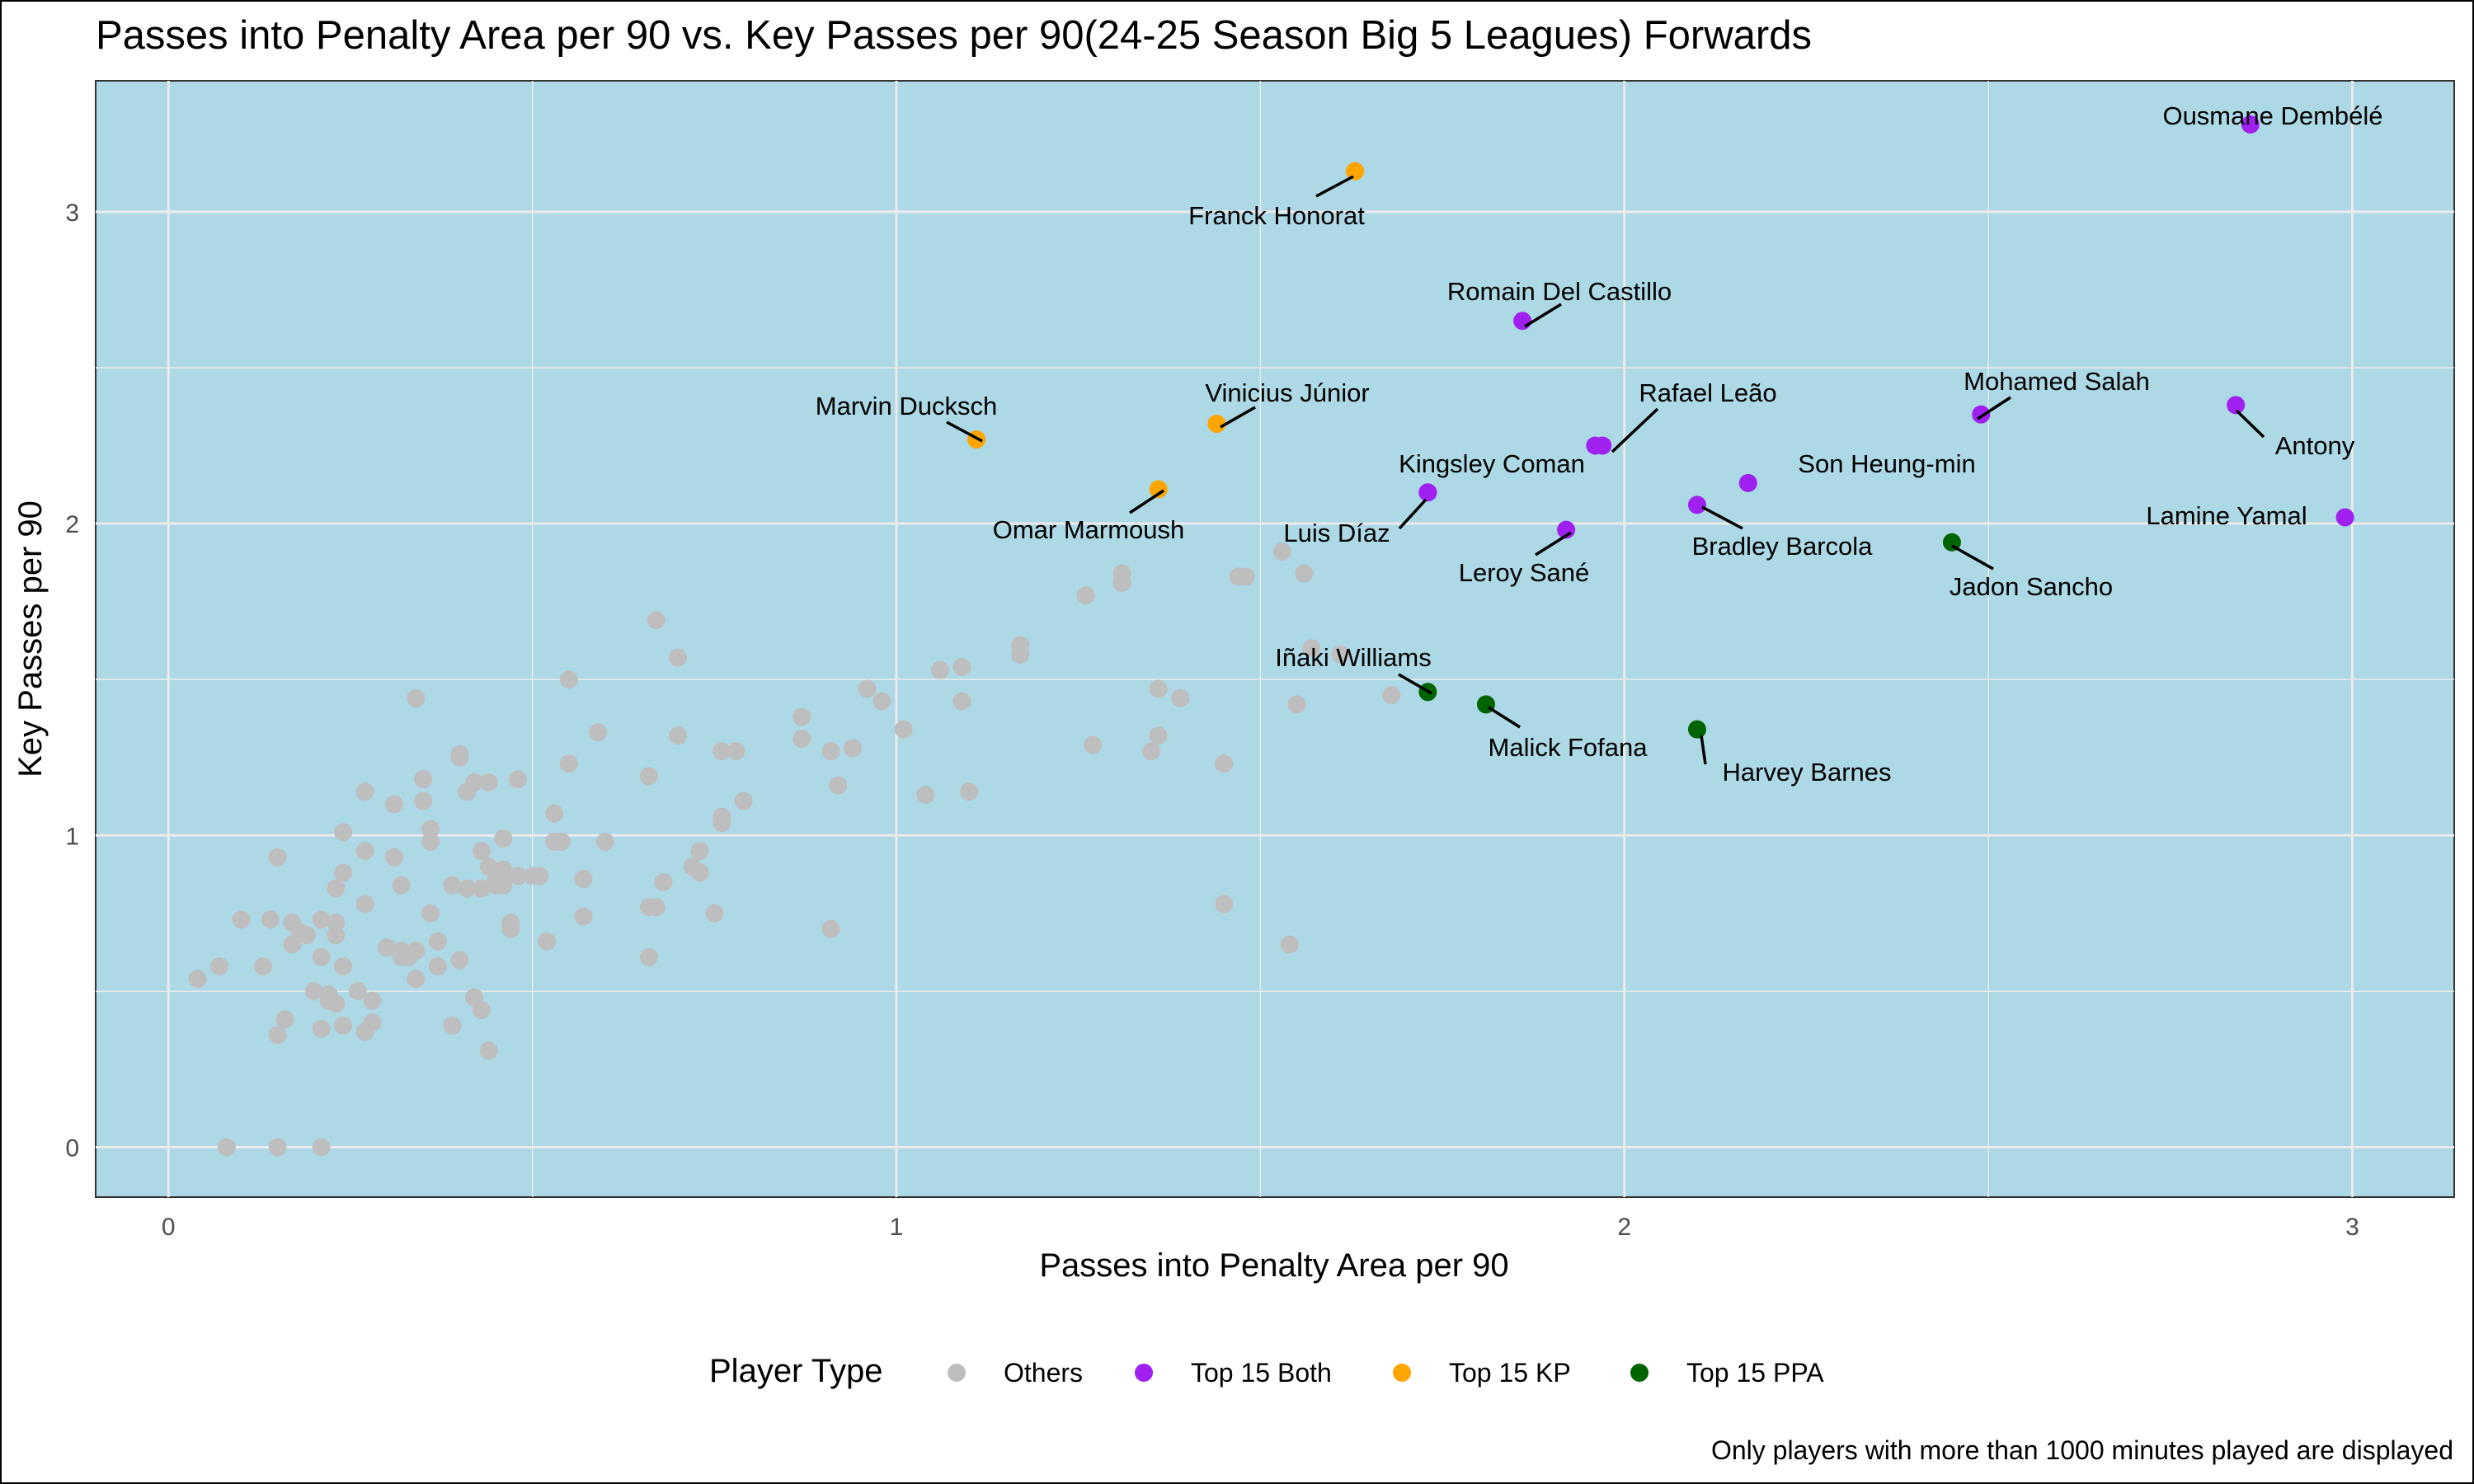 This screenshot has height=1484, width=2474. Describe the element at coordinates (1559, 291) in the screenshot. I see `point-label: Romain Del Castillo` at that location.